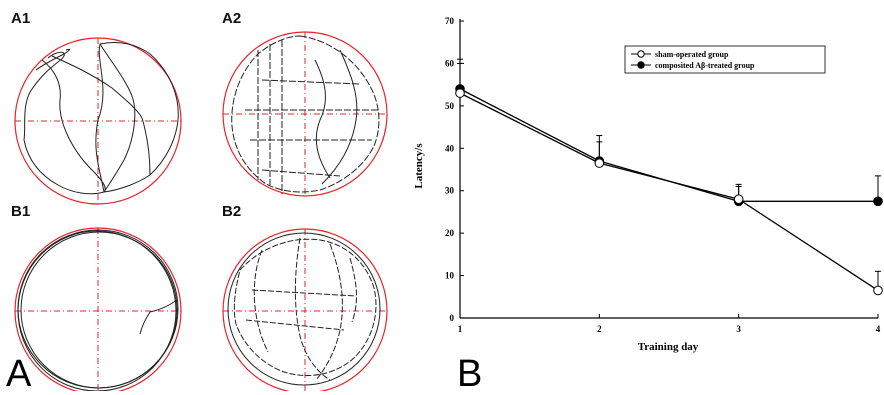  What do you see at coordinates (232, 18) in the screenshot?
I see `track-label-a2: A2` at bounding box center [232, 18].